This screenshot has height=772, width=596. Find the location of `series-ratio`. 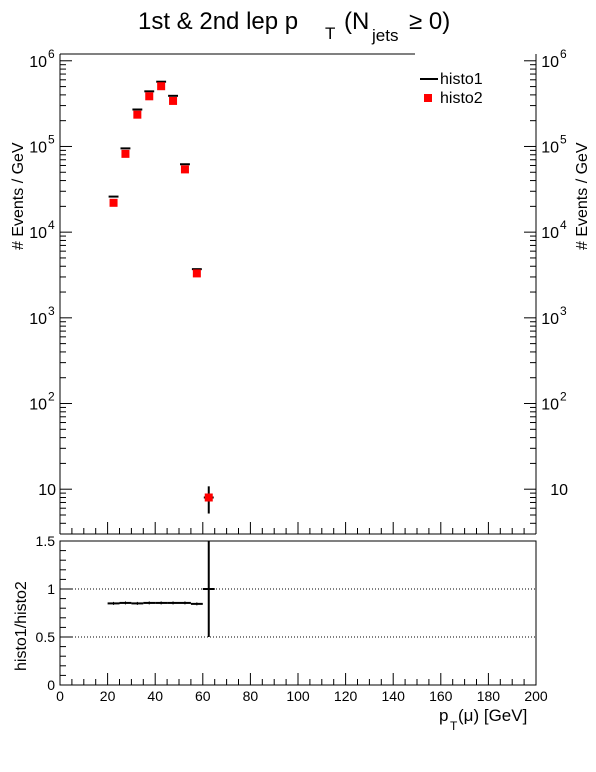

series-ratio is located at coordinates (161, 589).